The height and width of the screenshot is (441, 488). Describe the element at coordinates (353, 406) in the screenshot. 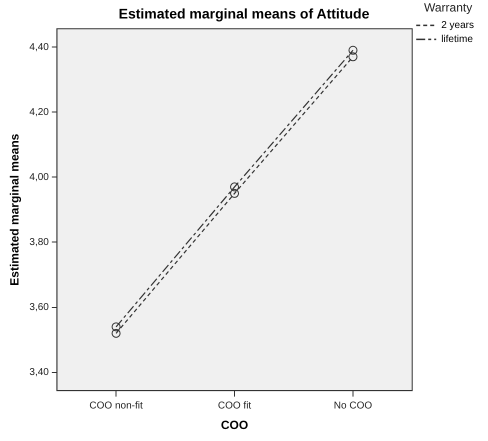

I see `x-tick-label: No COO` at that location.